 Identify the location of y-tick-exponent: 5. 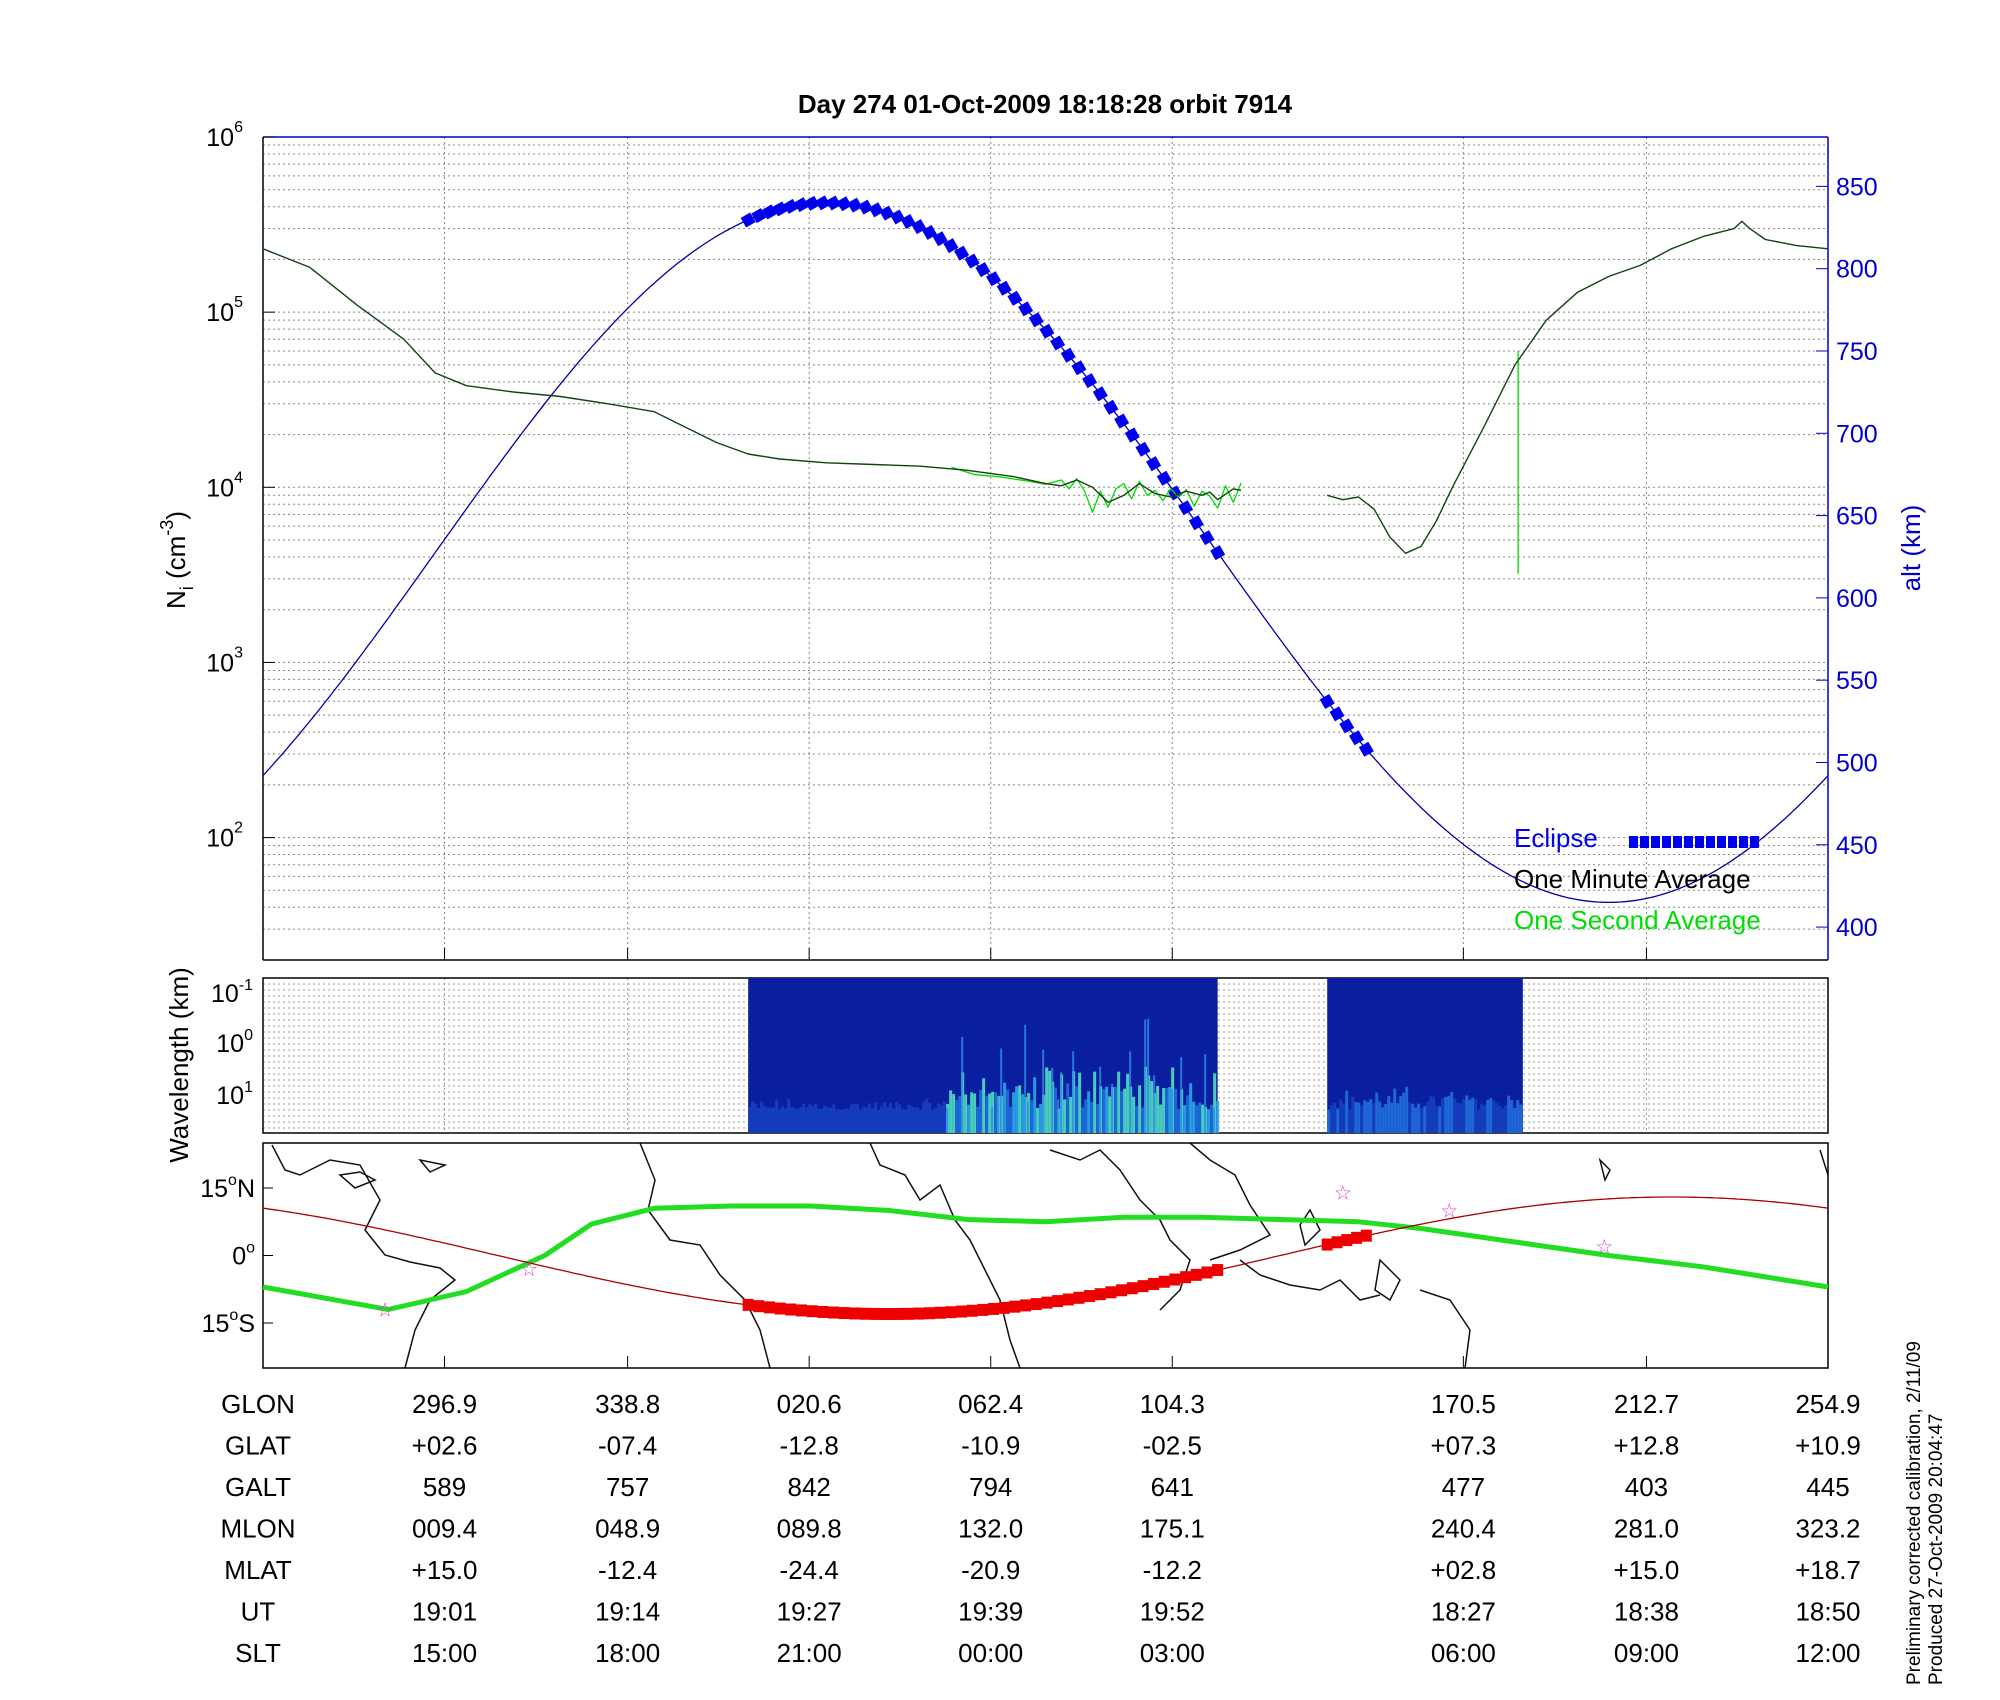
(238, 302).